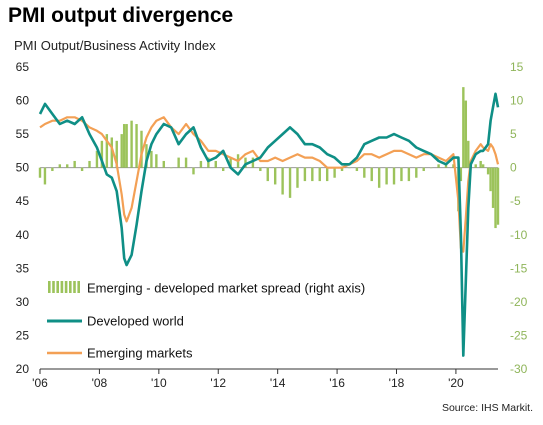  I want to click on y2-tick-label: 10, so click(517, 101).